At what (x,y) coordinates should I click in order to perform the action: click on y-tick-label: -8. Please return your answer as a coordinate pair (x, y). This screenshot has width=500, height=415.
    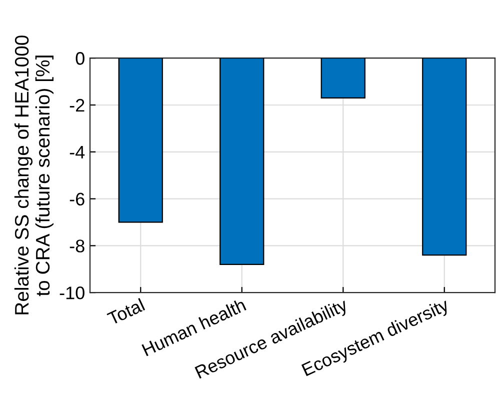
    Looking at the image, I should click on (77, 246).